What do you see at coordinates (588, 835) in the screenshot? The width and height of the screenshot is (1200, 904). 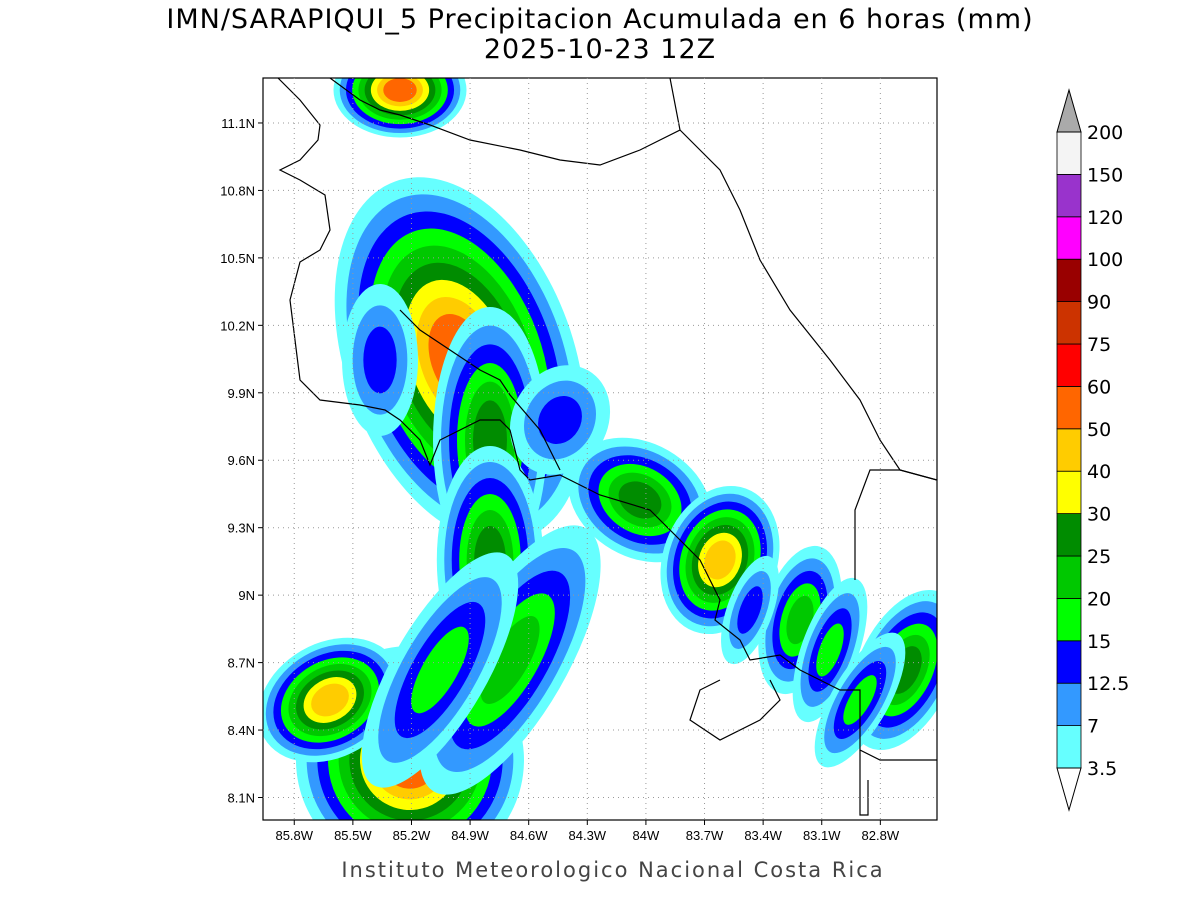 I see `x-tick-label: 84.3W` at bounding box center [588, 835].